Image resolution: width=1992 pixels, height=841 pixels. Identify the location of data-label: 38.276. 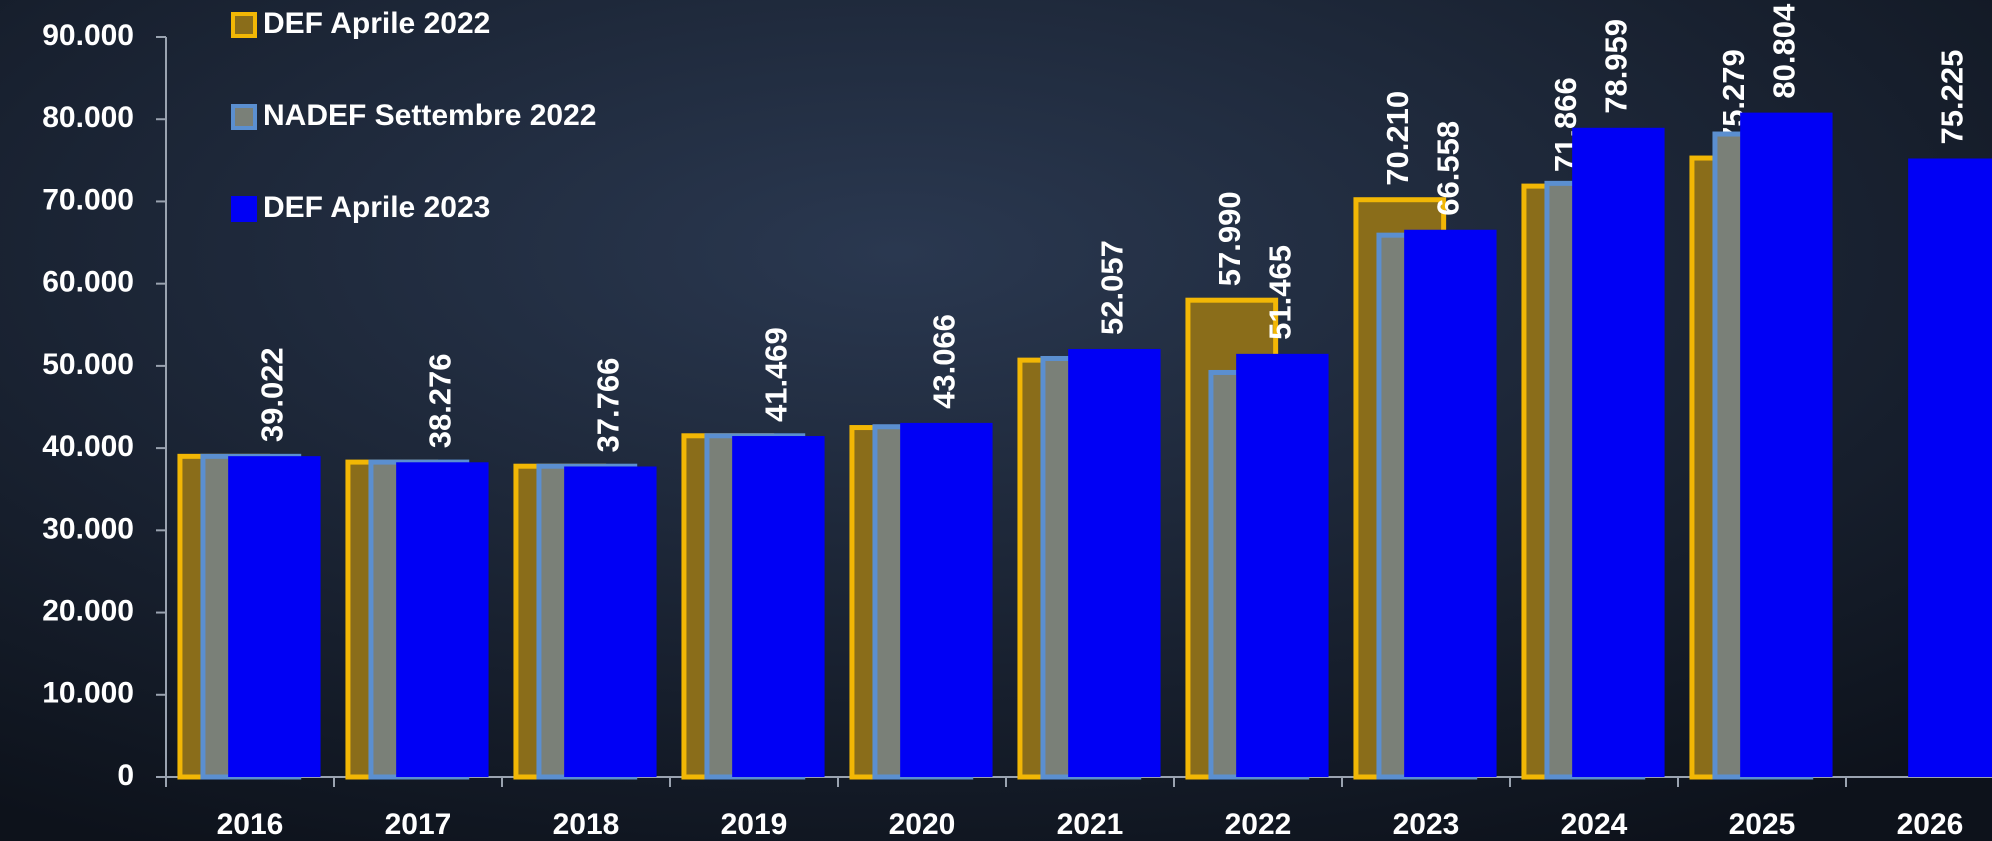
(440, 400).